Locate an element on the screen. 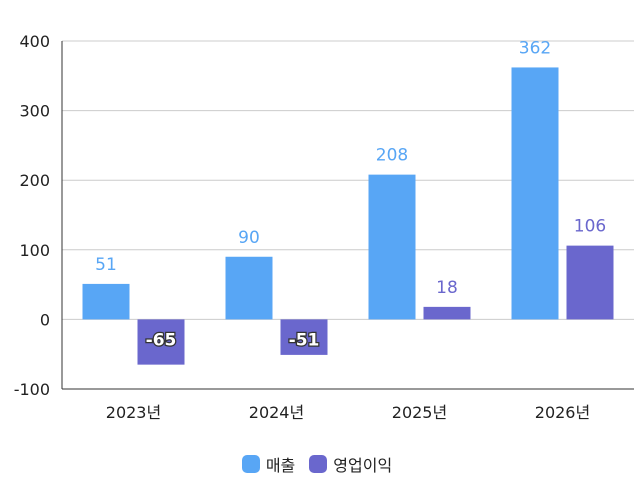  x-tick-label: 2025년 is located at coordinates (419, 412).